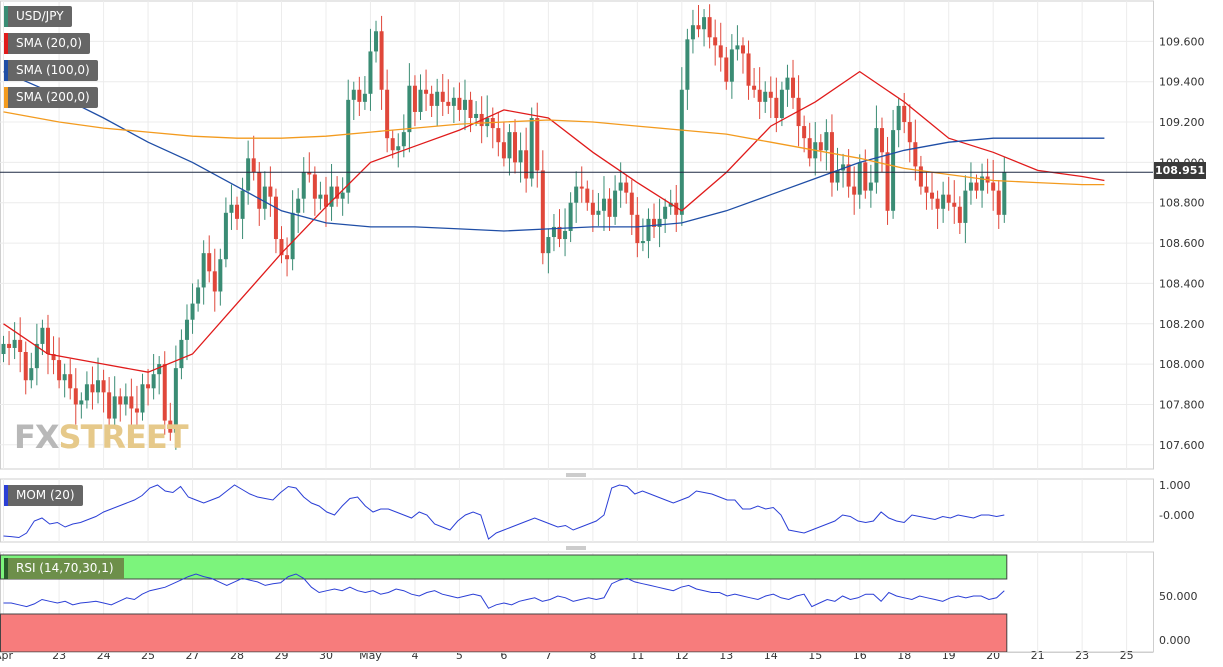  I want to click on legend-sma20: SMA (20,0), so click(47, 43).